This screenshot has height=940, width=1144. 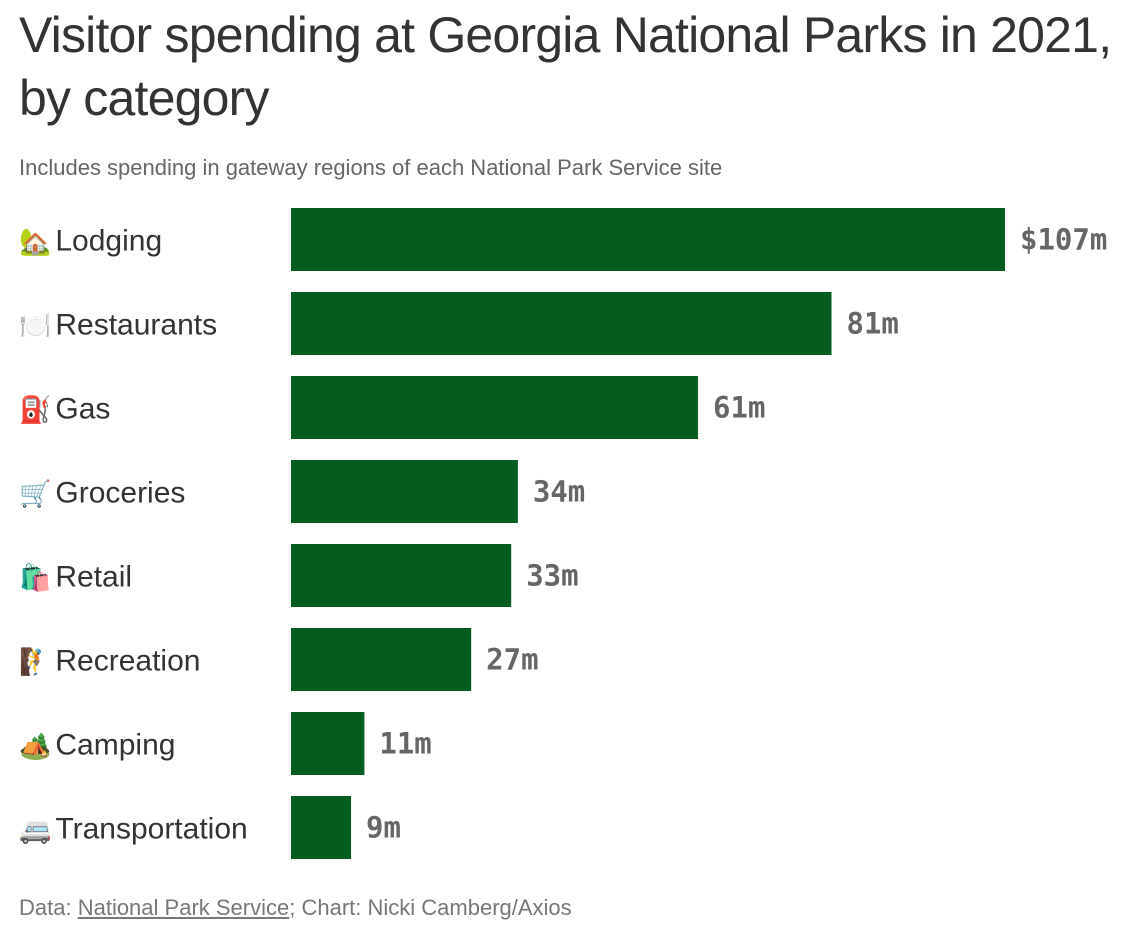 I want to click on category-name-recreation: Recreation, so click(x=127, y=661).